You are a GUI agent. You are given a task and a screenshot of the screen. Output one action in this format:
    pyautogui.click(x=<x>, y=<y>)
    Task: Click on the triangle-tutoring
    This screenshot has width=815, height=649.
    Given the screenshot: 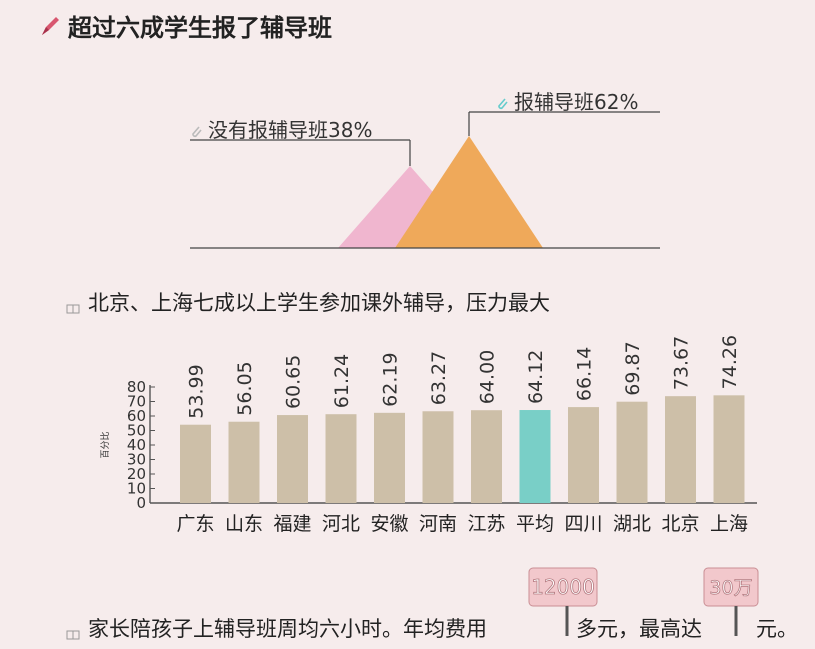 What is the action you would take?
    pyautogui.click(x=469, y=192)
    